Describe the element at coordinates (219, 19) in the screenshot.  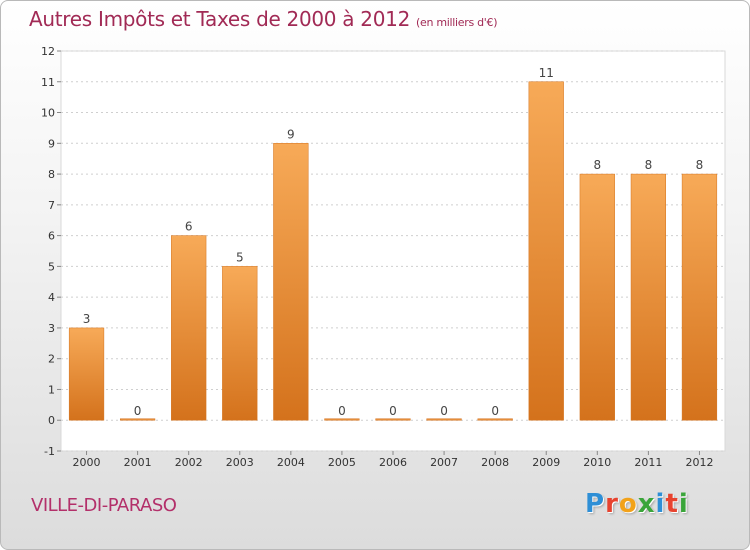
I see `chart-title-text: Autres Impôts et Taxes de 2000 à 2012` at that location.